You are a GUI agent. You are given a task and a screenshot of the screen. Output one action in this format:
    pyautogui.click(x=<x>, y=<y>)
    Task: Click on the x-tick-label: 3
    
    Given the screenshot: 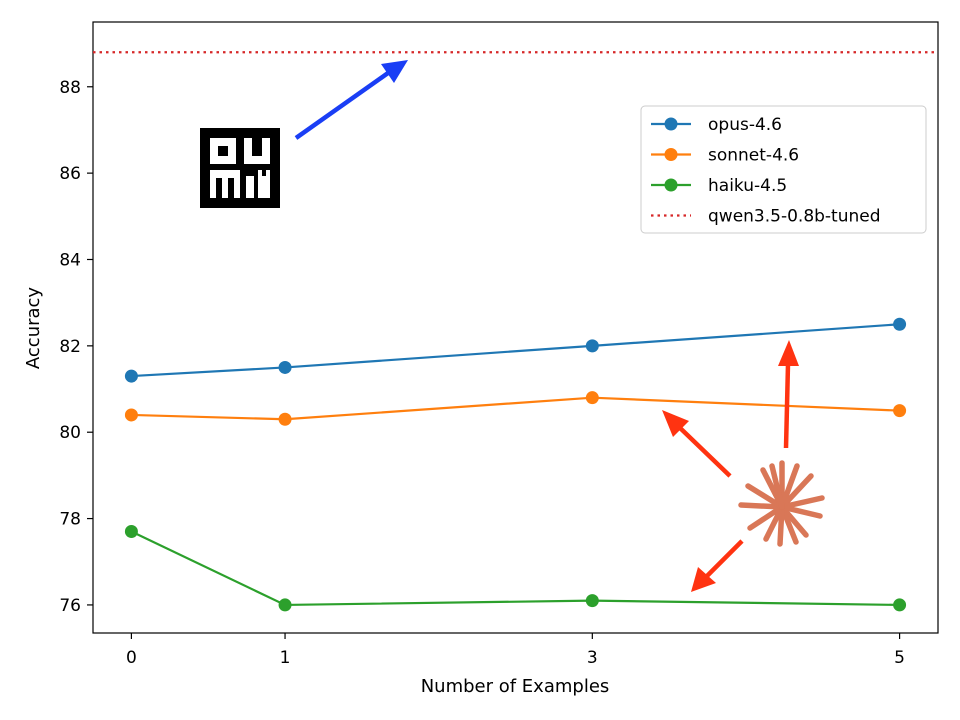 What is the action you would take?
    pyautogui.click(x=592, y=658)
    